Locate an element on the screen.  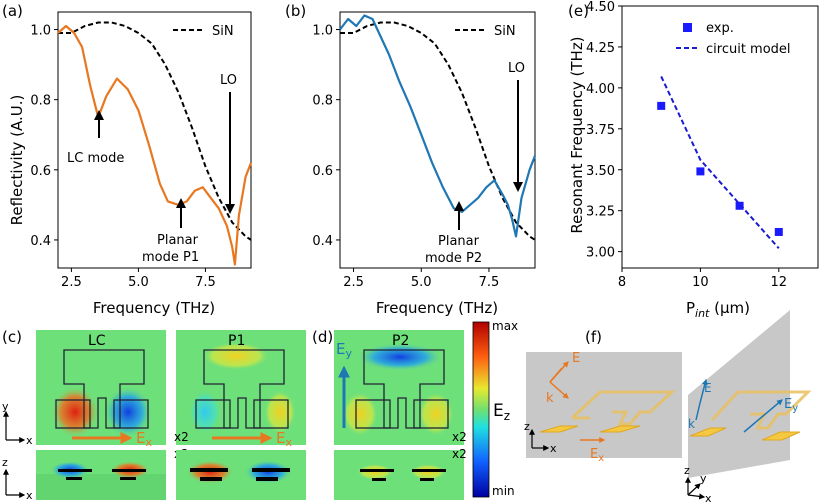
panel-a-ytick-label: 1.0 is located at coordinates (40, 31).